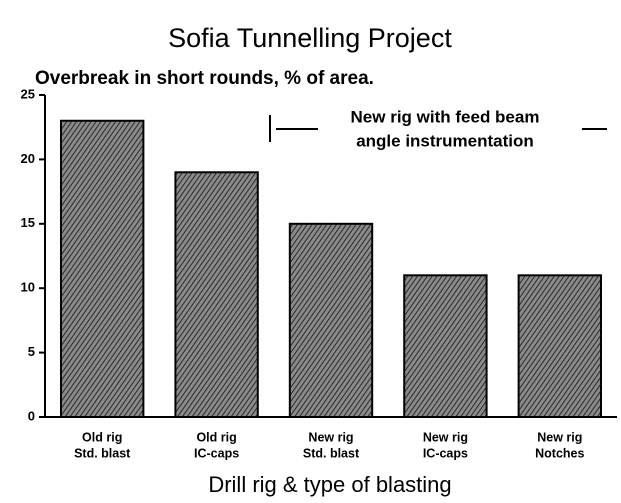  What do you see at coordinates (559, 453) in the screenshot?
I see `x-tick-label: Notches` at bounding box center [559, 453].